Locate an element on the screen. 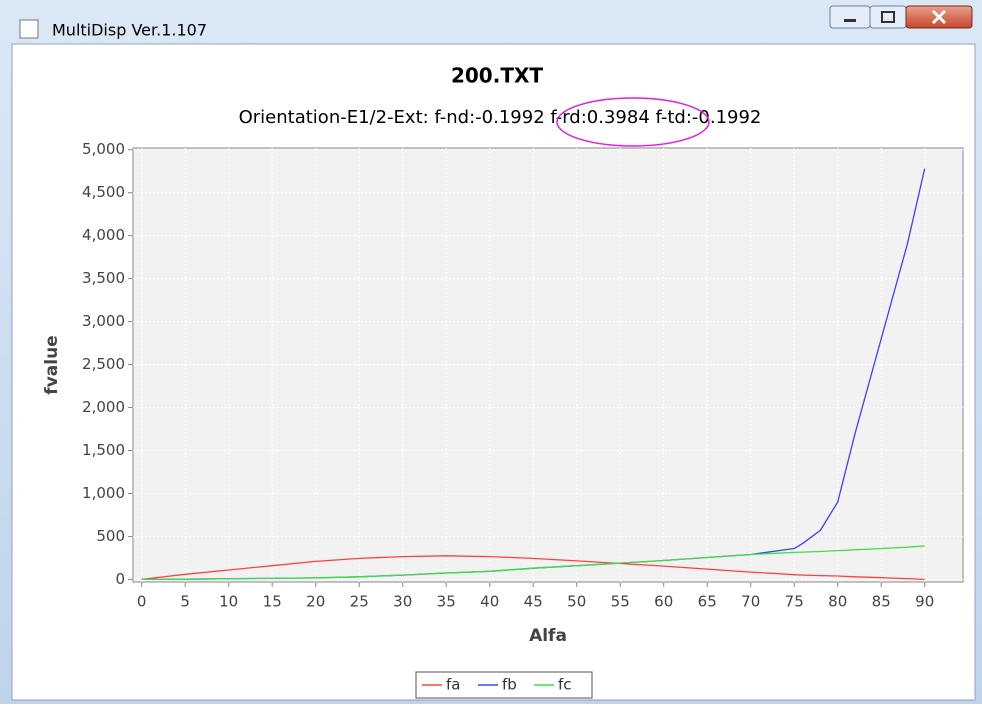 The width and height of the screenshot is (982, 708). y-tick-label: 4,500 is located at coordinates (103, 192).